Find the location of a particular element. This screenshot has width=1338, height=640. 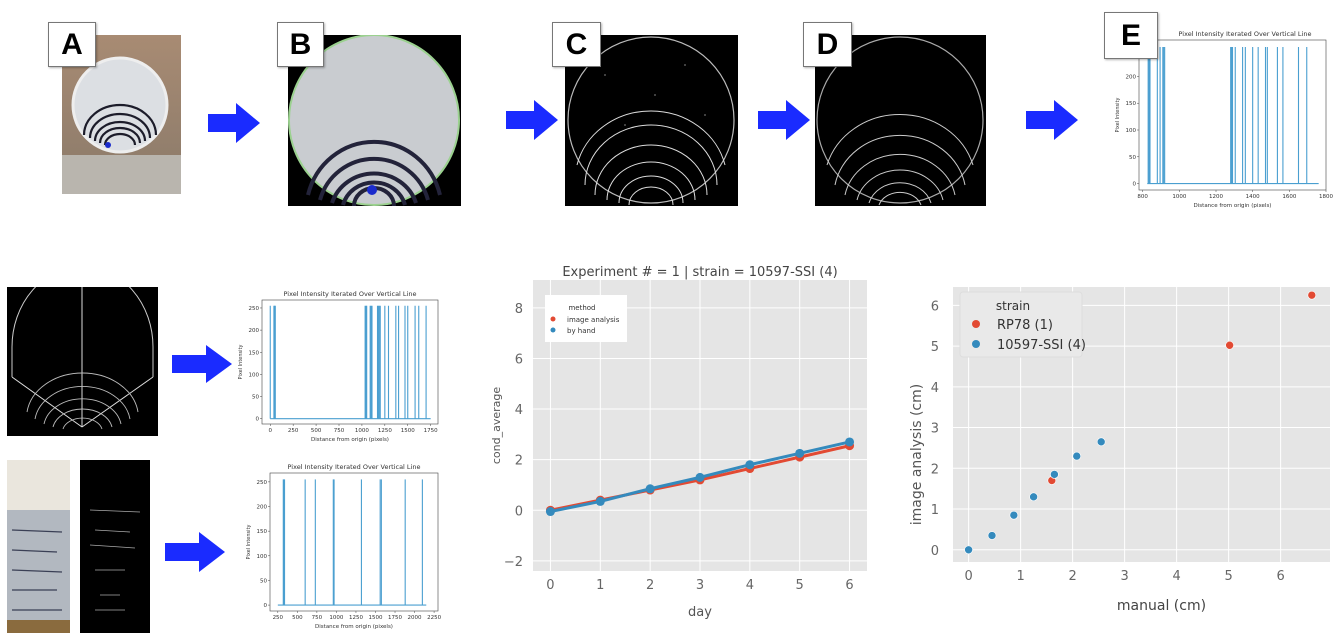

x-tick-label: 1250 is located at coordinates (385, 431).